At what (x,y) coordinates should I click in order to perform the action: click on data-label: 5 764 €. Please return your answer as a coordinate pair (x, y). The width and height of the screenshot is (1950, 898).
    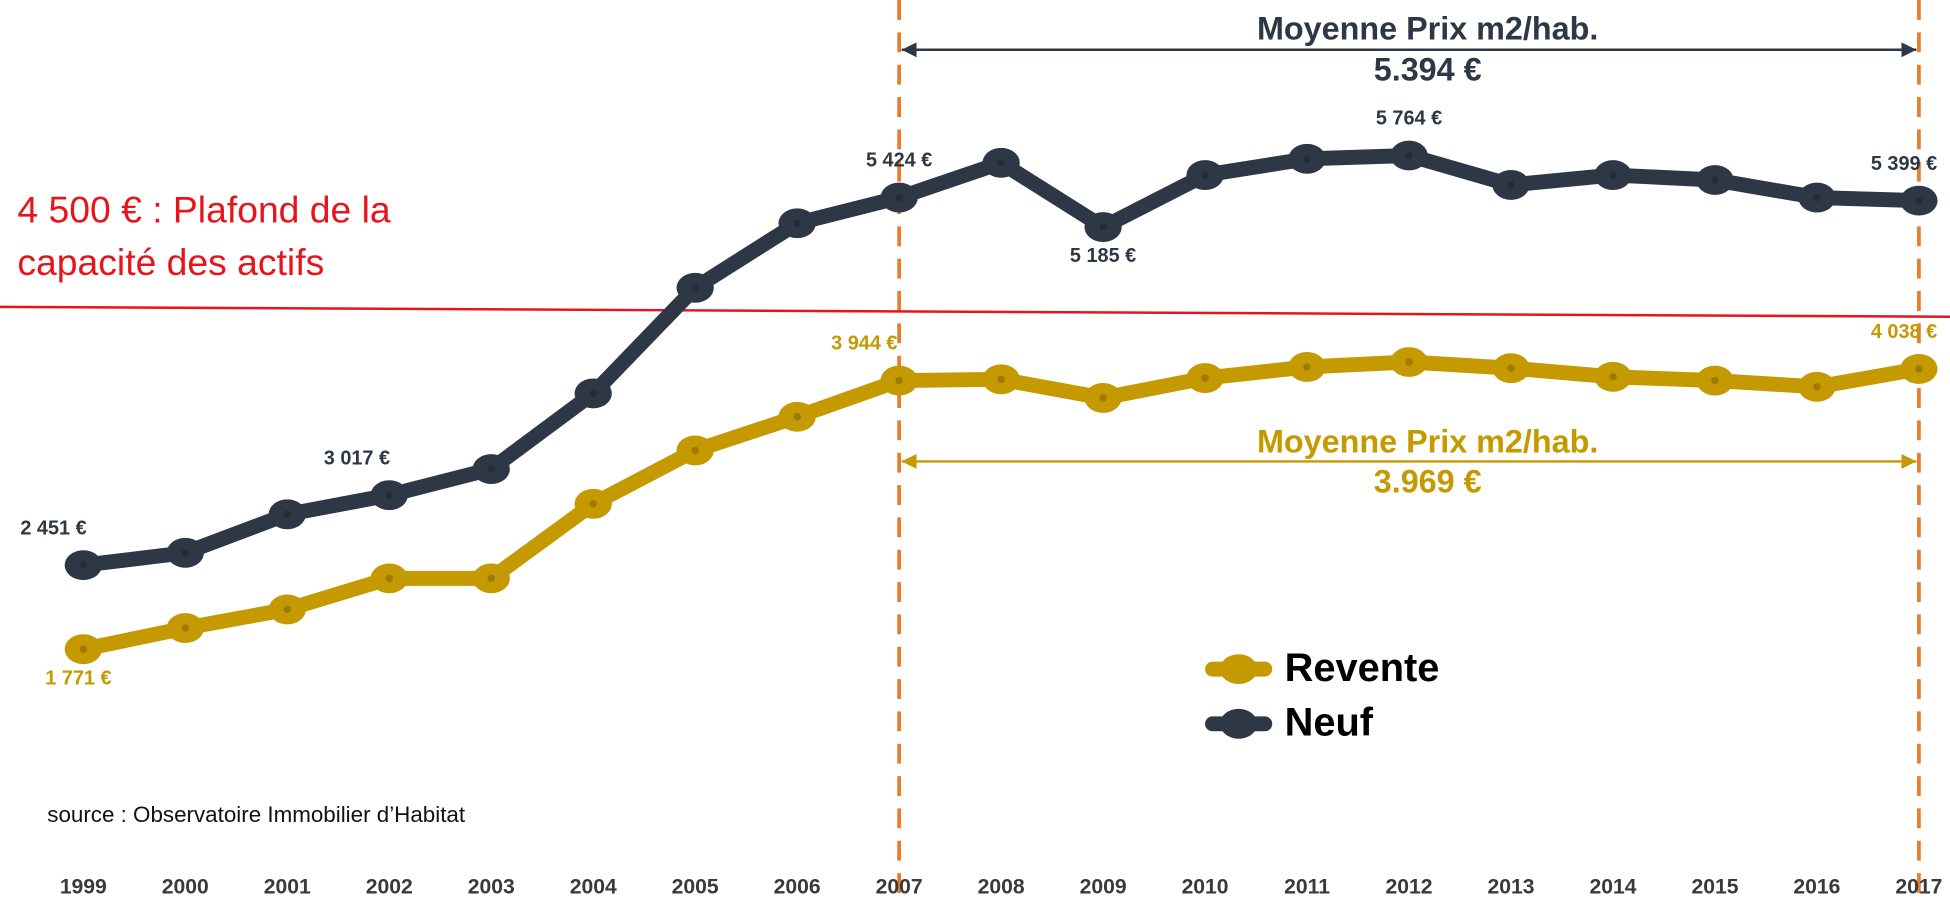
    Looking at the image, I should click on (1409, 119).